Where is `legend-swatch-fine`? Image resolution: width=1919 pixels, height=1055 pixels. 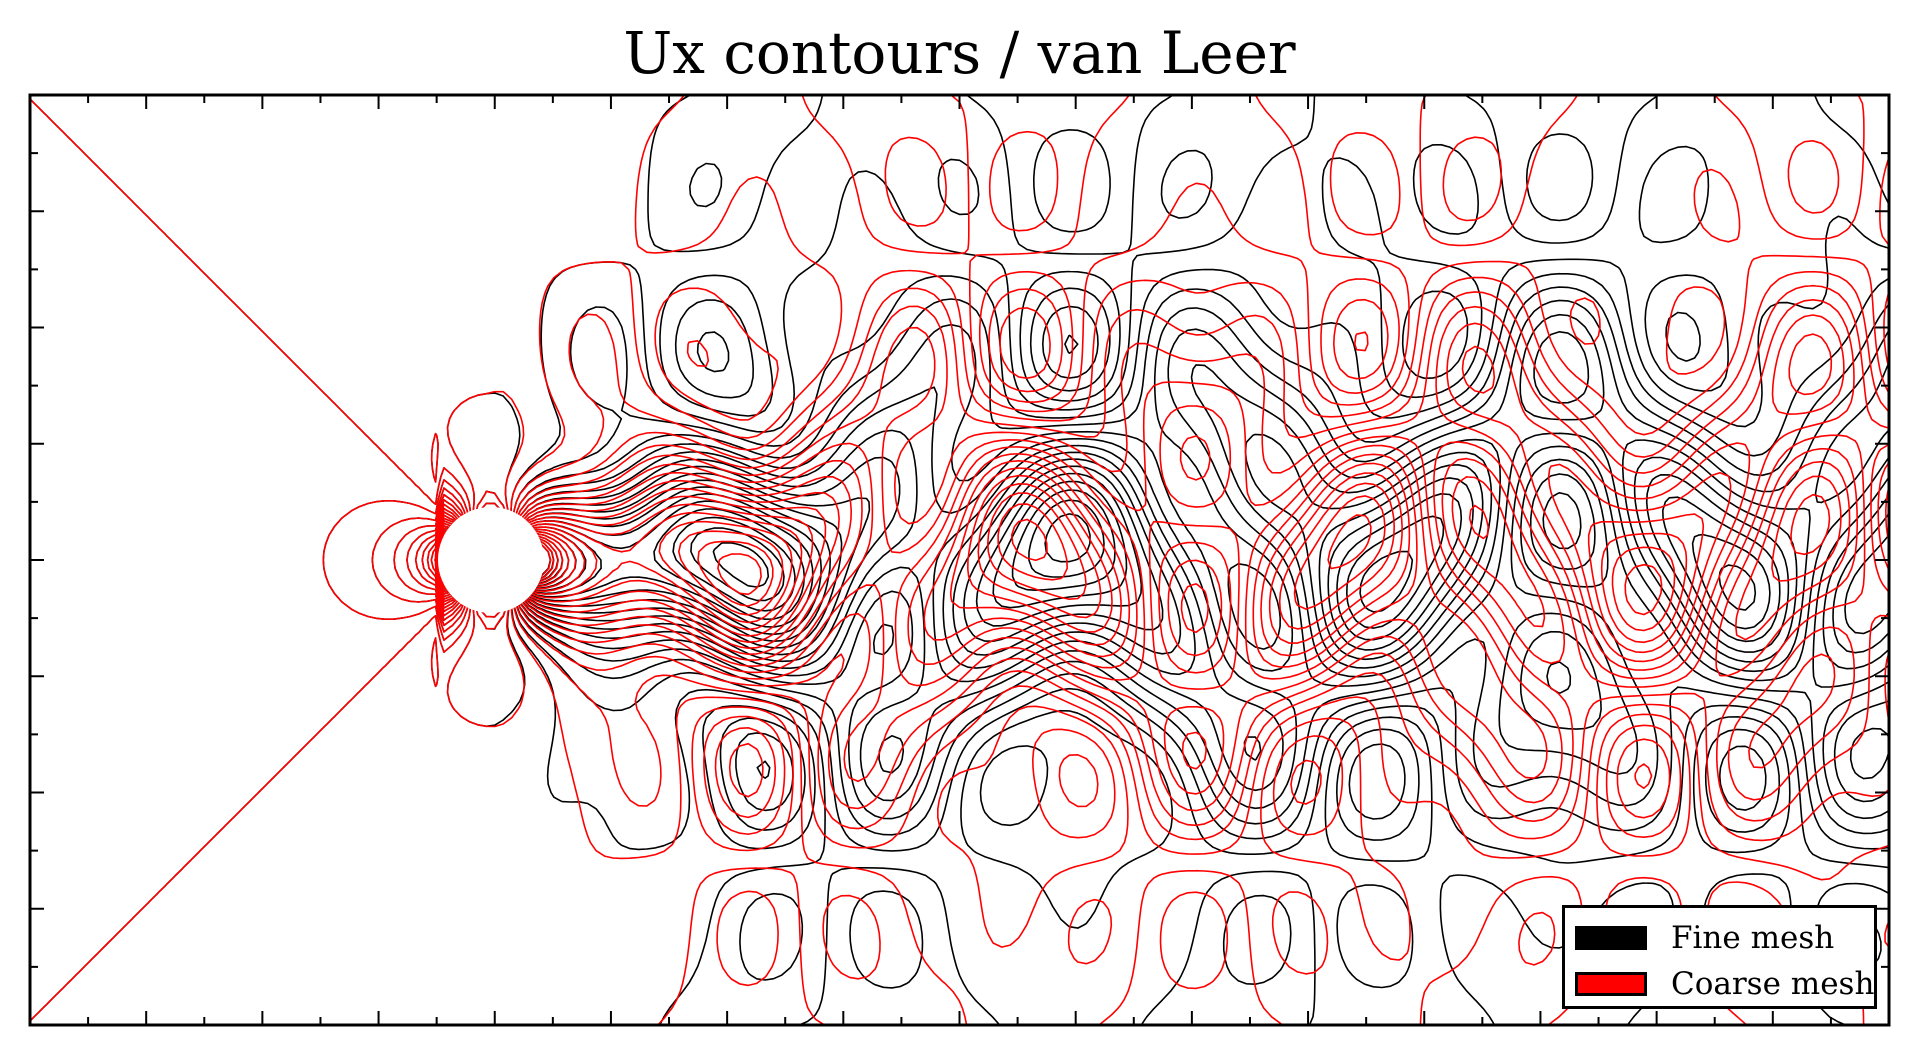
legend-swatch-fine is located at coordinates (1611, 938).